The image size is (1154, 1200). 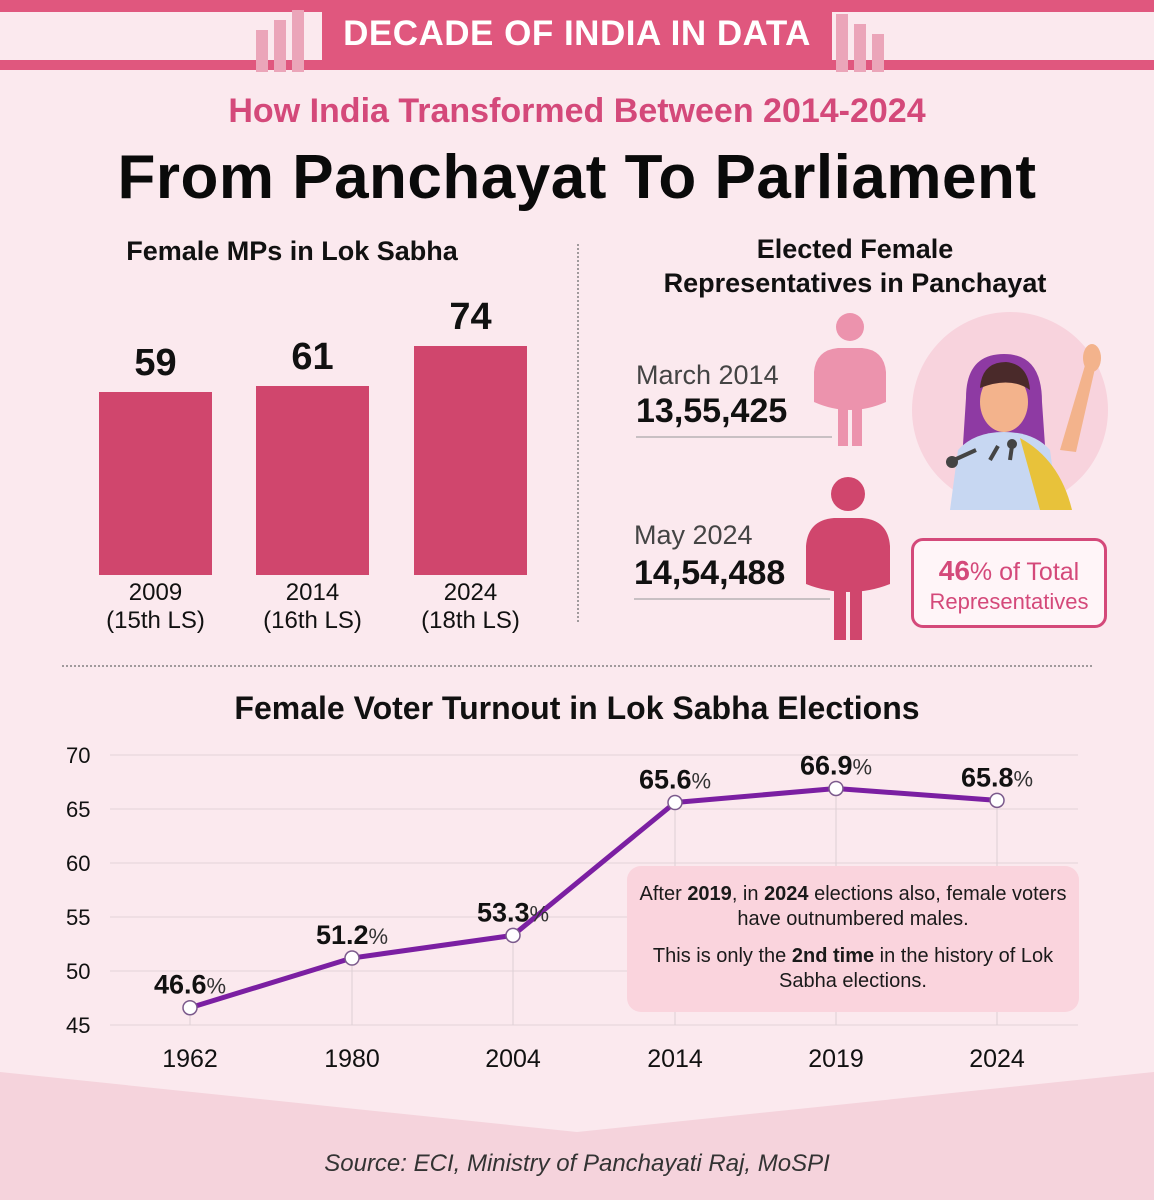 I want to click on bar-2014, so click(x=312, y=480).